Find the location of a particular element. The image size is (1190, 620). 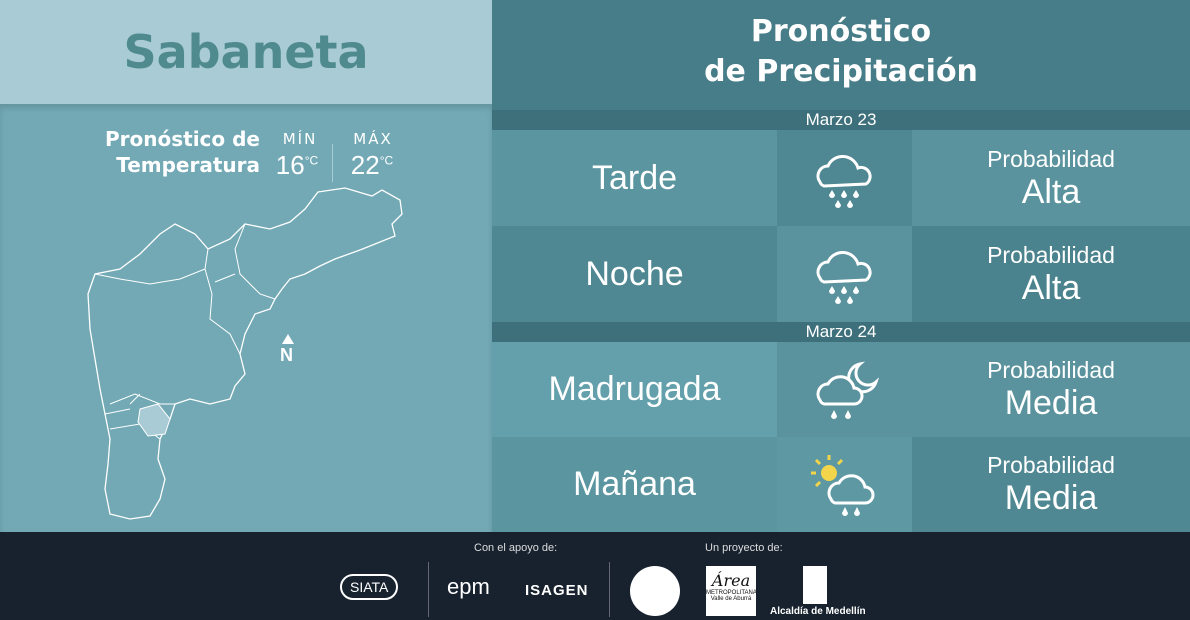

municipality-map is located at coordinates (245, 353).